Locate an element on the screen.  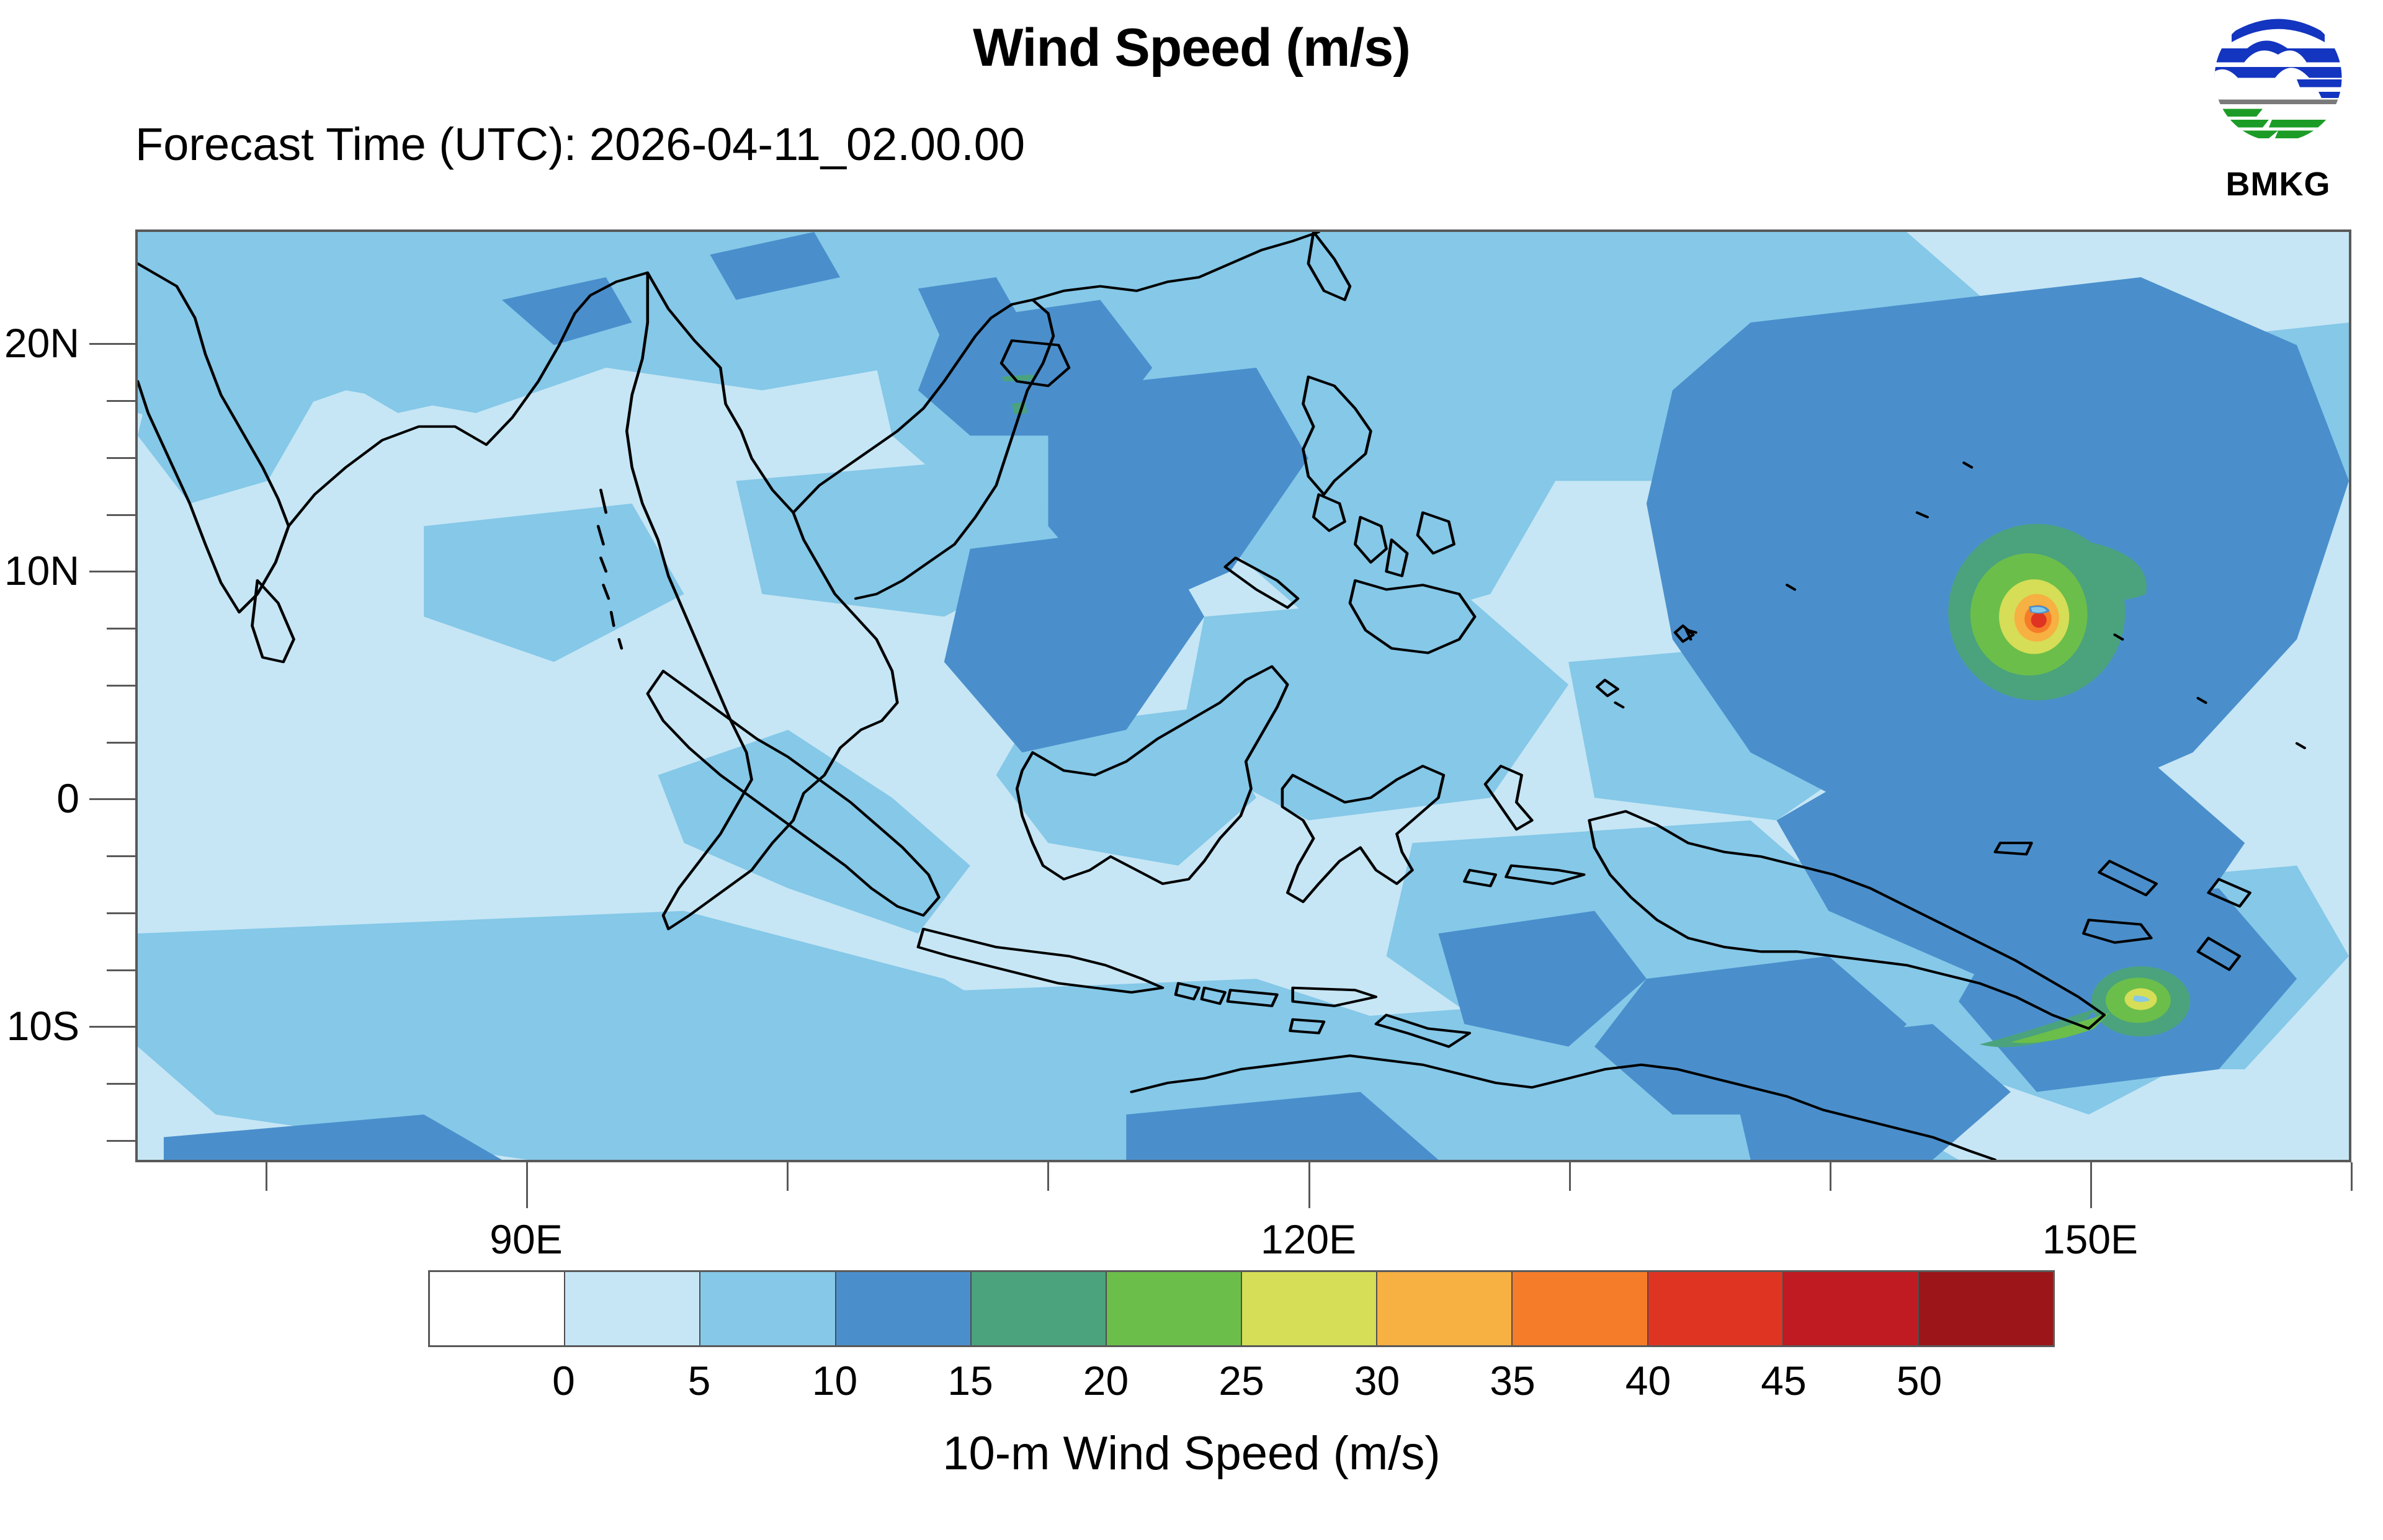
lon-tick-120E is located at coordinates (1309, 1185).